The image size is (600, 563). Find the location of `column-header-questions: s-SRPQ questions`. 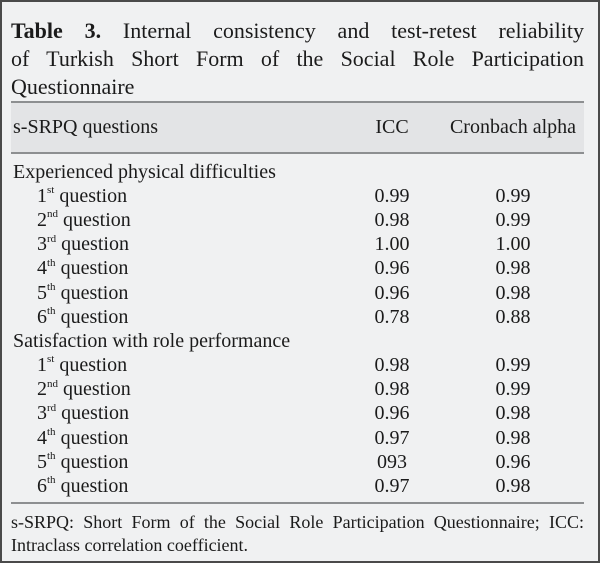

column-header-questions: s-SRPQ questions is located at coordinates (86, 127).